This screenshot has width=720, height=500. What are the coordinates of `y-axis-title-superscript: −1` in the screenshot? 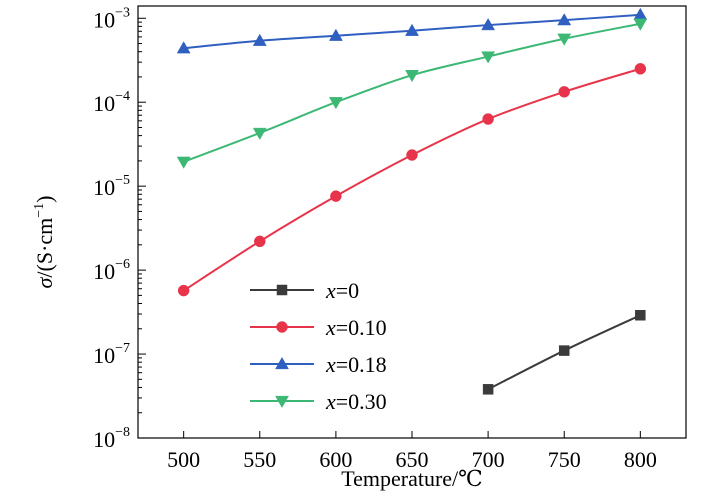 It's located at (39, 210).